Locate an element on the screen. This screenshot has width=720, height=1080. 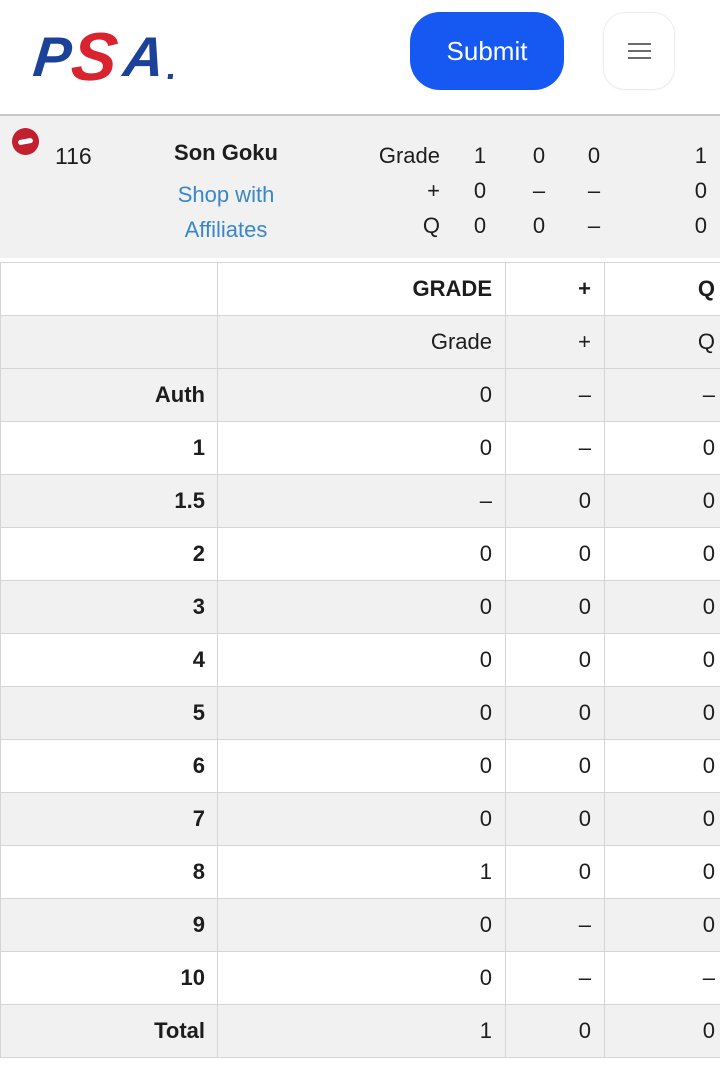
table-row: 9 0 – 0 is located at coordinates (360, 925).